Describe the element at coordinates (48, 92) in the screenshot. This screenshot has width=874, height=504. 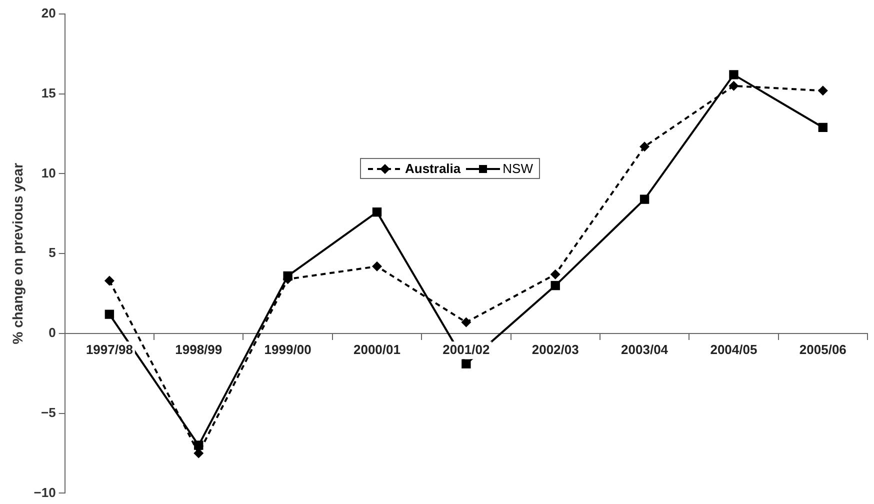
I see `y-tick-label: 15` at that location.